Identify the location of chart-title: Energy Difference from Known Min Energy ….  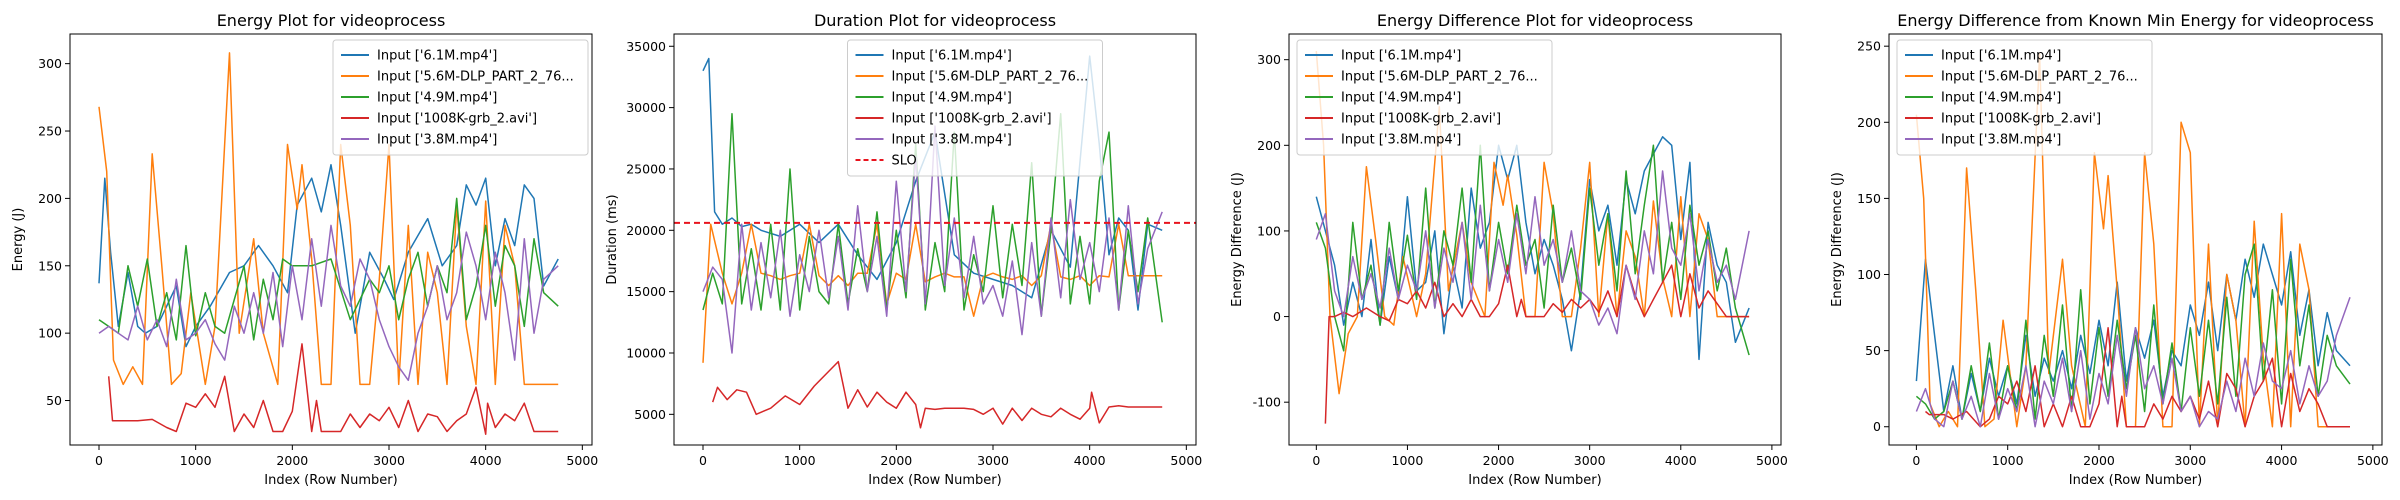
(2135, 20).